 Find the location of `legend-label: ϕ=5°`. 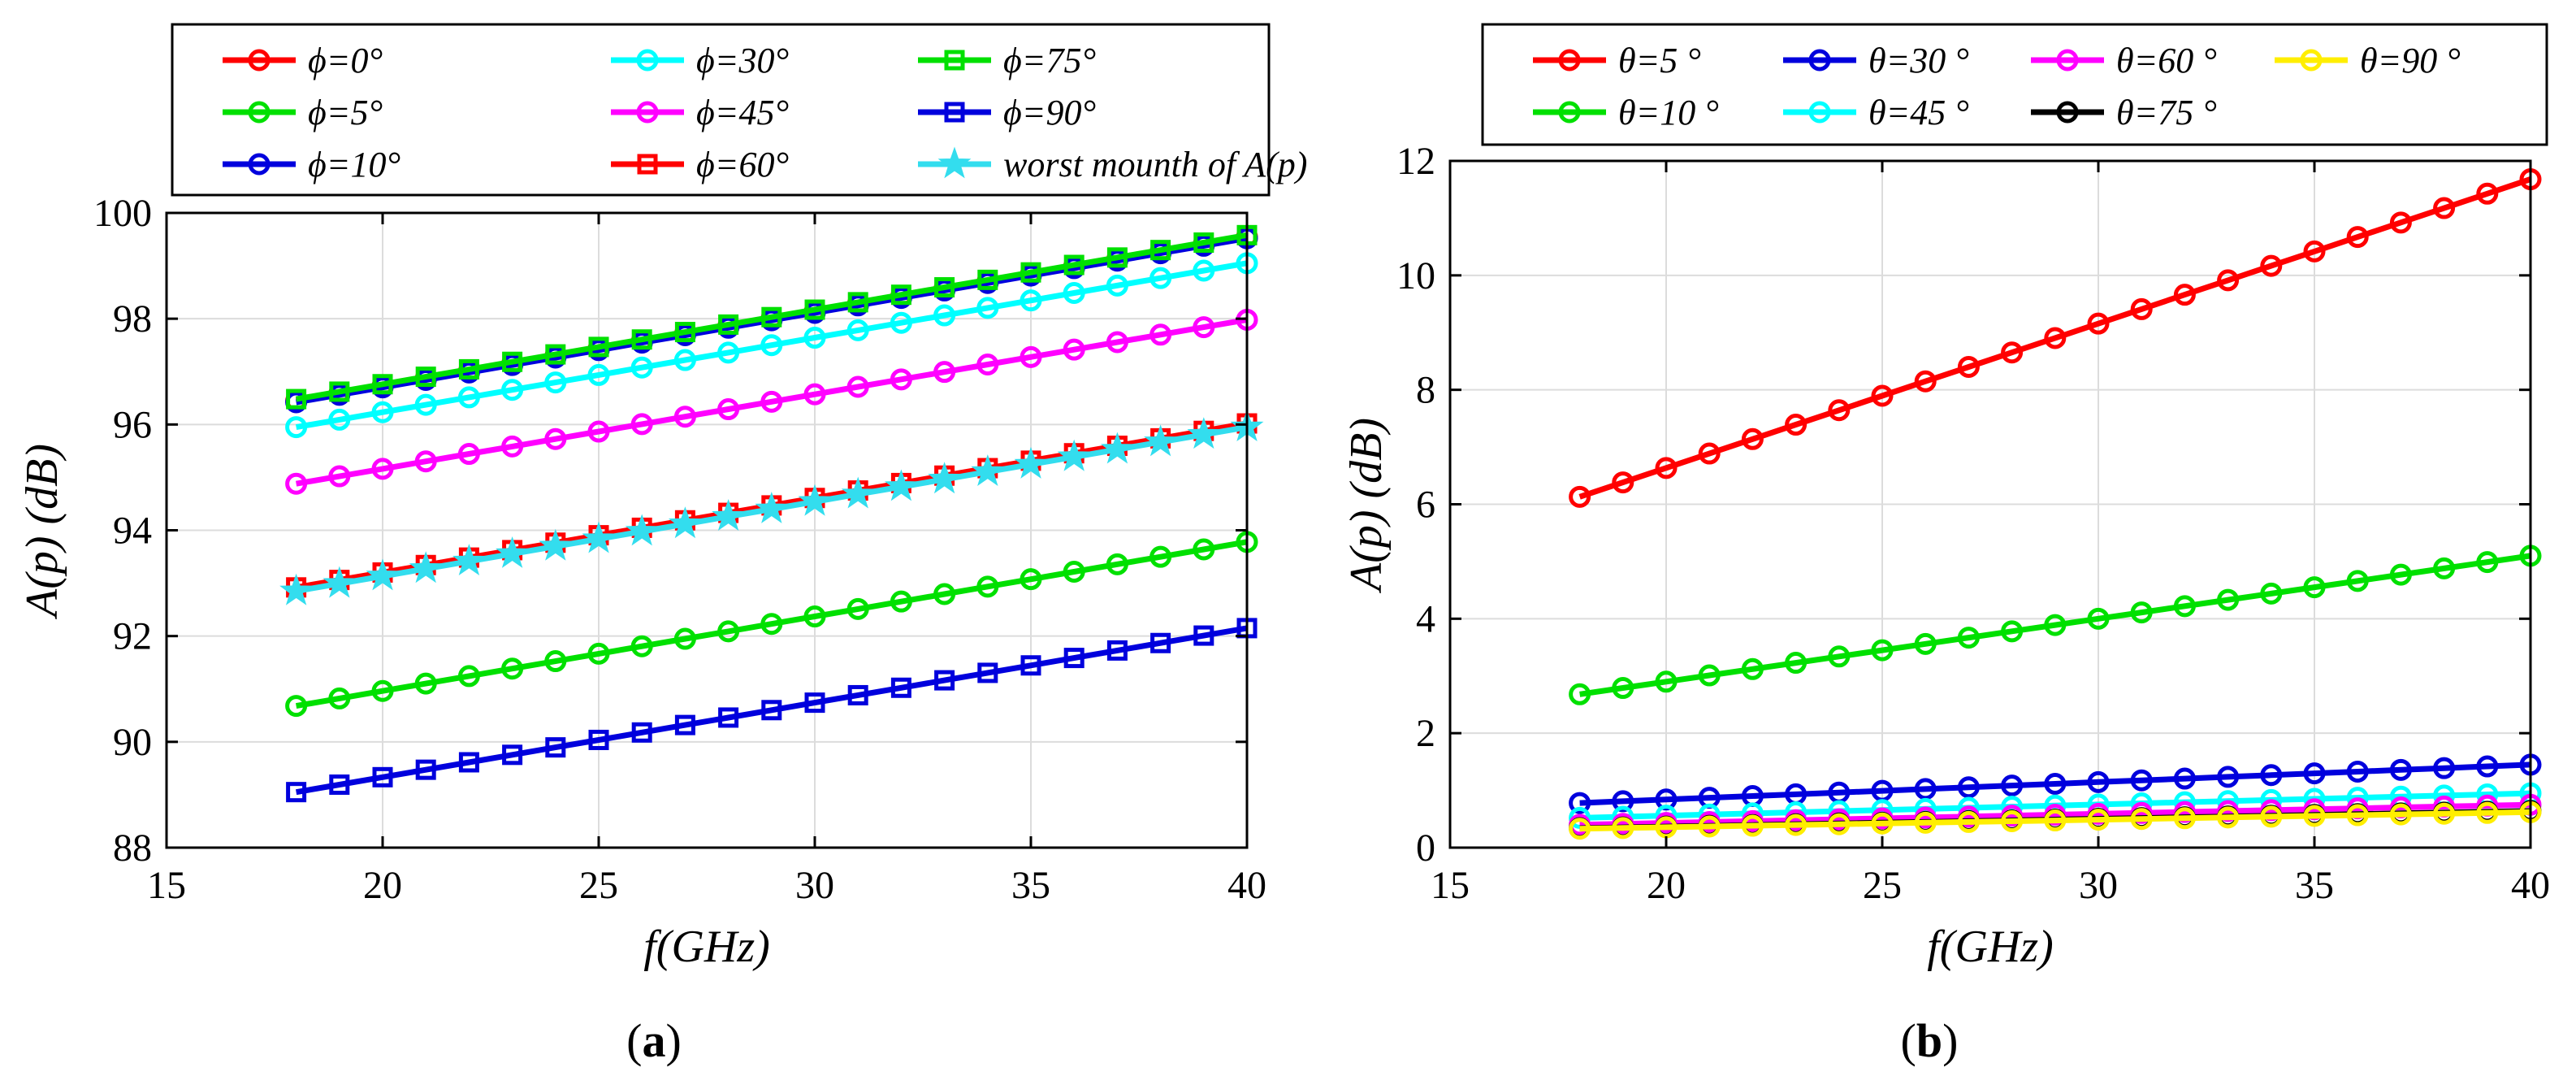

legend-label: ϕ=5° is located at coordinates (345, 112).